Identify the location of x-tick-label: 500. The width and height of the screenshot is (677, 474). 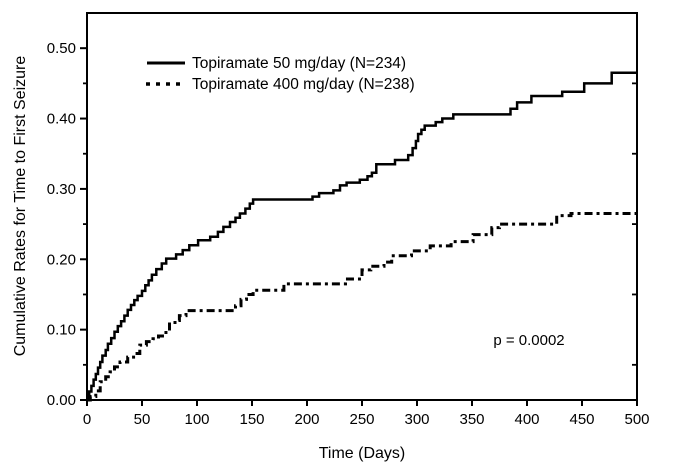
(636, 419).